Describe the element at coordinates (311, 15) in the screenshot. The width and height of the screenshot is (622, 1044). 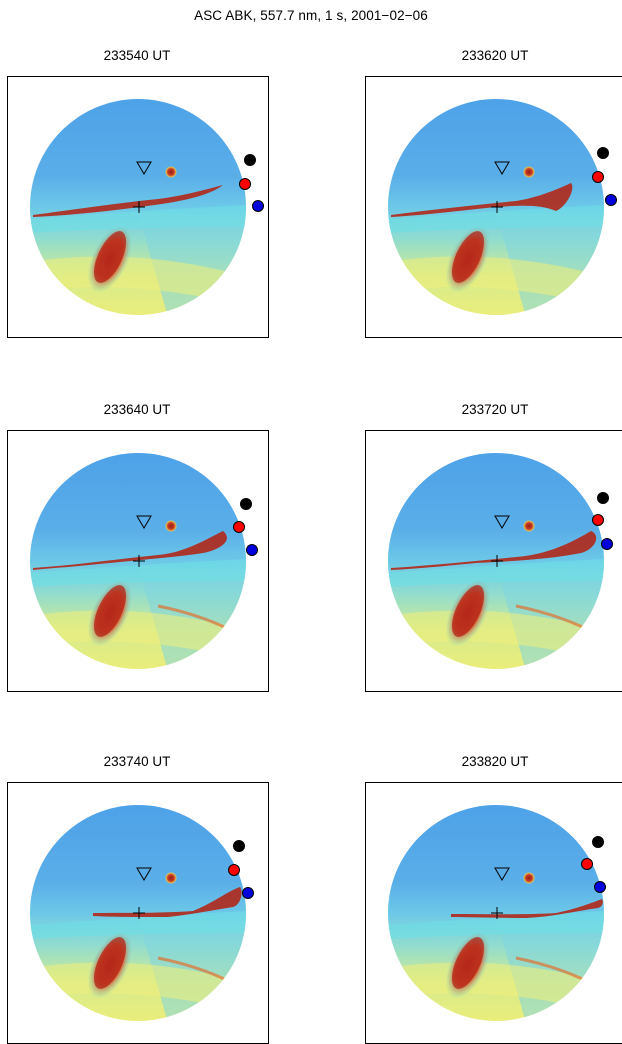
I see `figure-title: ASC ABK, 557.7 nm, 1 s, 2001−02−06` at that location.